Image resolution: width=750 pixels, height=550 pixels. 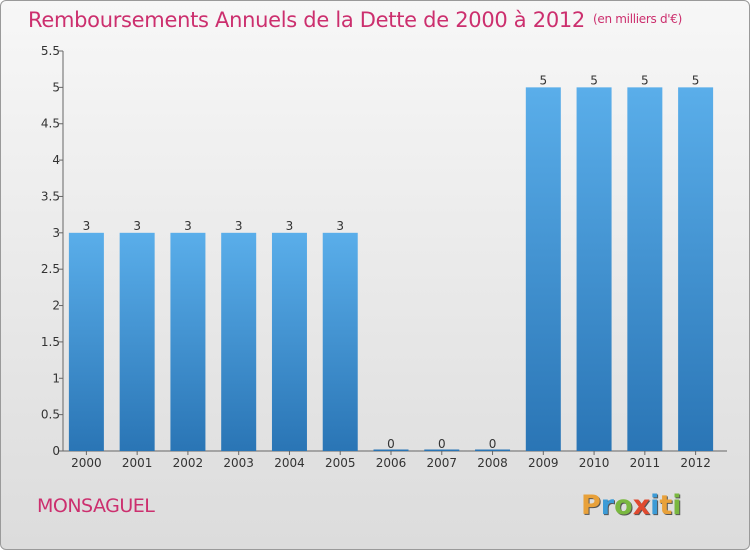 What do you see at coordinates (50, 51) in the screenshot?
I see `y-tick-label: 5.5` at bounding box center [50, 51].